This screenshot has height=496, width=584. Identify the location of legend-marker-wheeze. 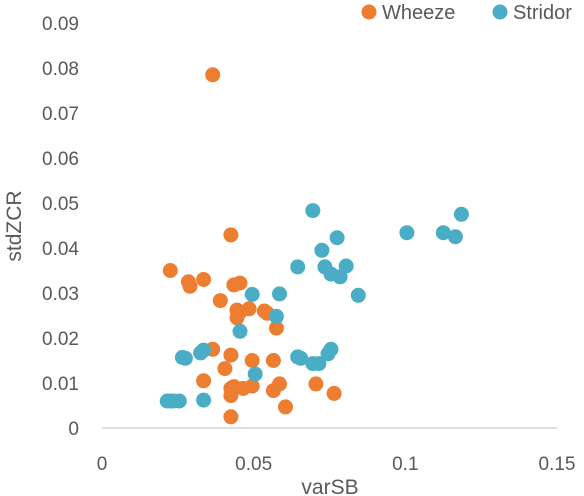
(369, 12).